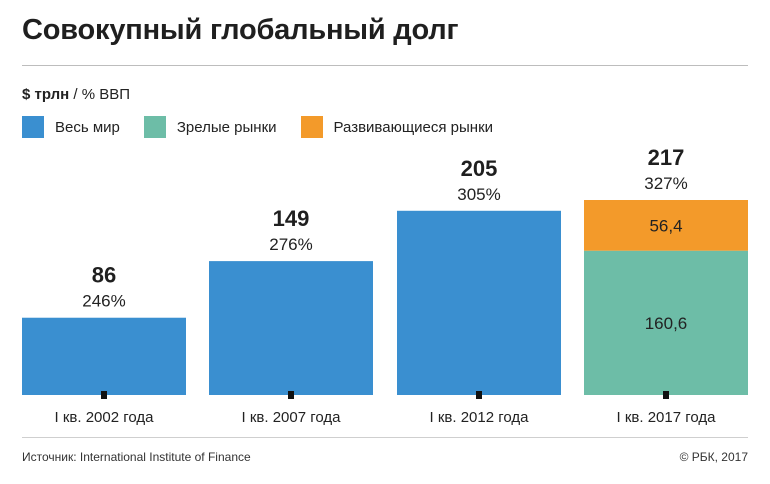  Describe the element at coordinates (480, 417) in the screenshot. I see `category-label: I кв. 2012 года` at that location.